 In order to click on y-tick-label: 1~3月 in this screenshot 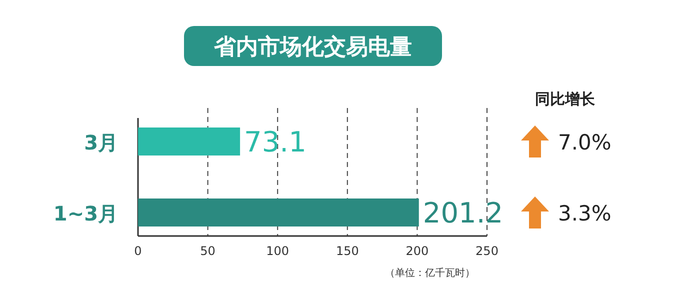, I will do `click(85, 214)`.